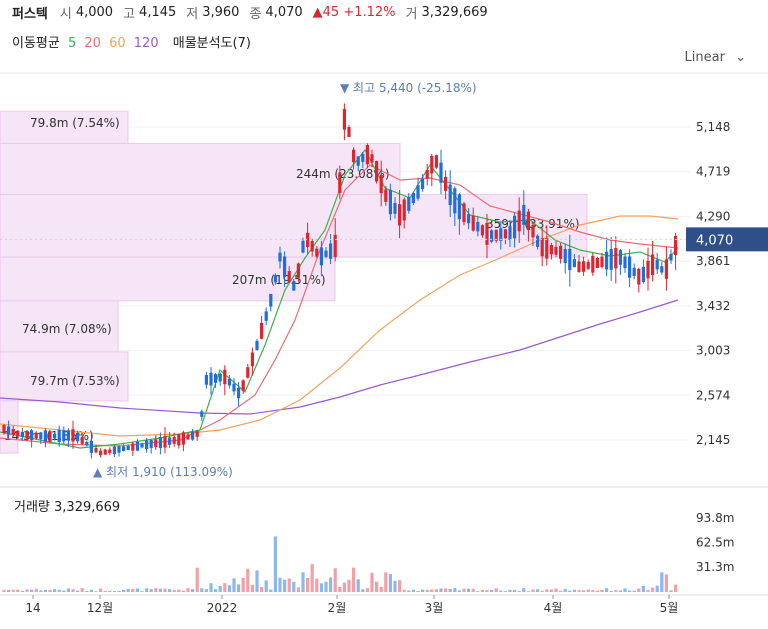  What do you see at coordinates (715, 518) in the screenshot?
I see `volume-tick-label: 93.8m` at bounding box center [715, 518].